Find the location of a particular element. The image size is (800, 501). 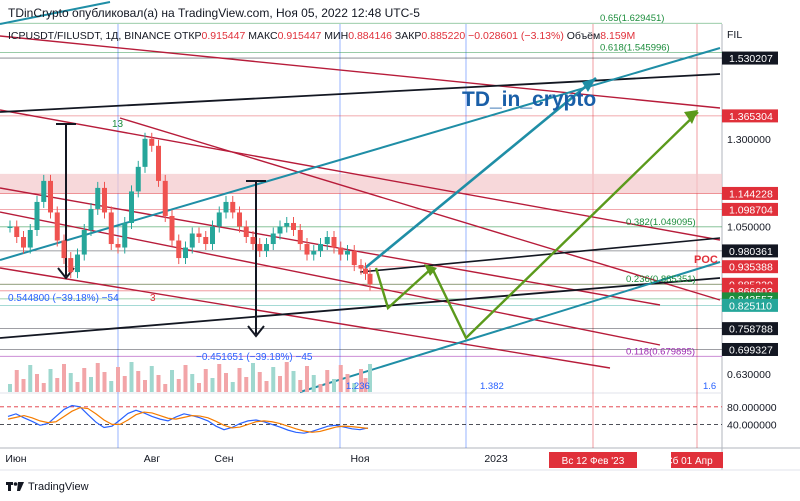

oscillator-axis-tick: 80.000000 is located at coordinates (752, 408).